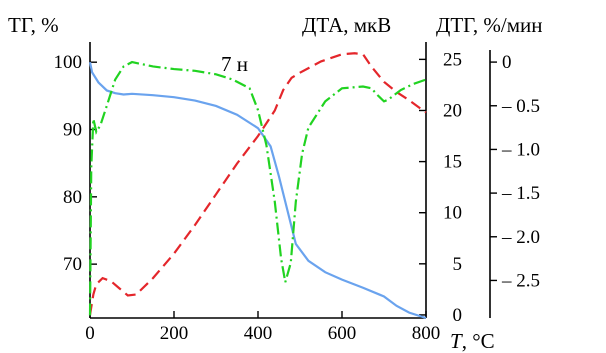 This screenshot has width=606, height=353. I want to click on tg-tick-label: 90, so click(72, 130).